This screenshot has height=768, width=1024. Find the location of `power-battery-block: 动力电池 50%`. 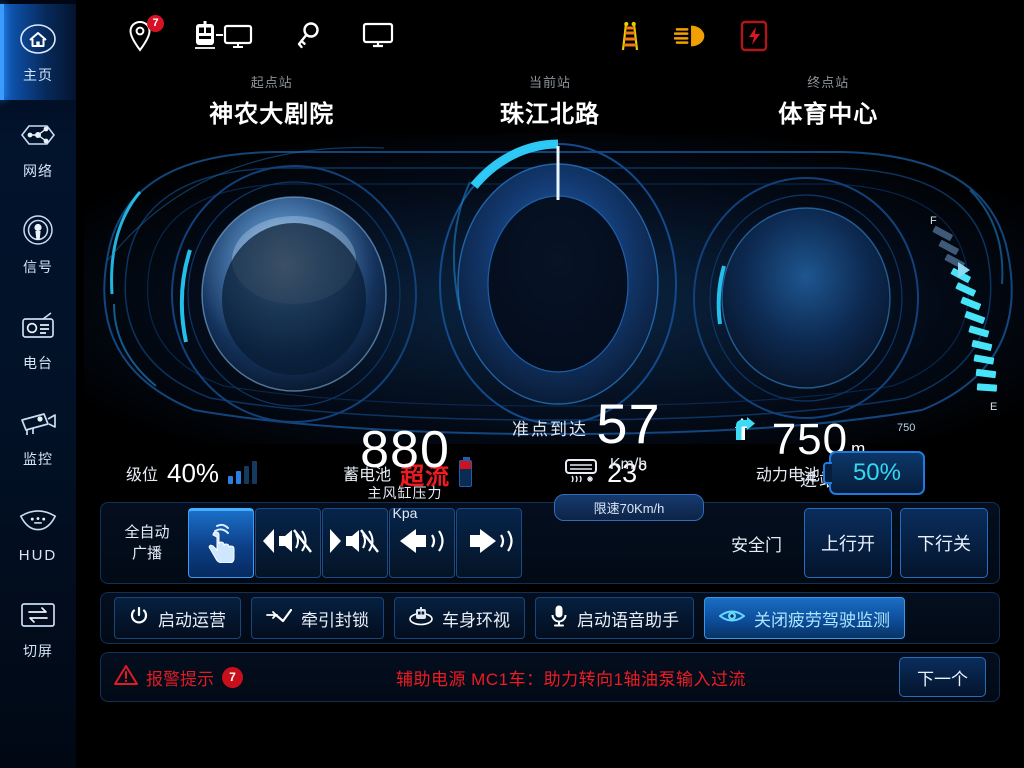

power-battery-block: 动力电池 50% is located at coordinates (840, 473).